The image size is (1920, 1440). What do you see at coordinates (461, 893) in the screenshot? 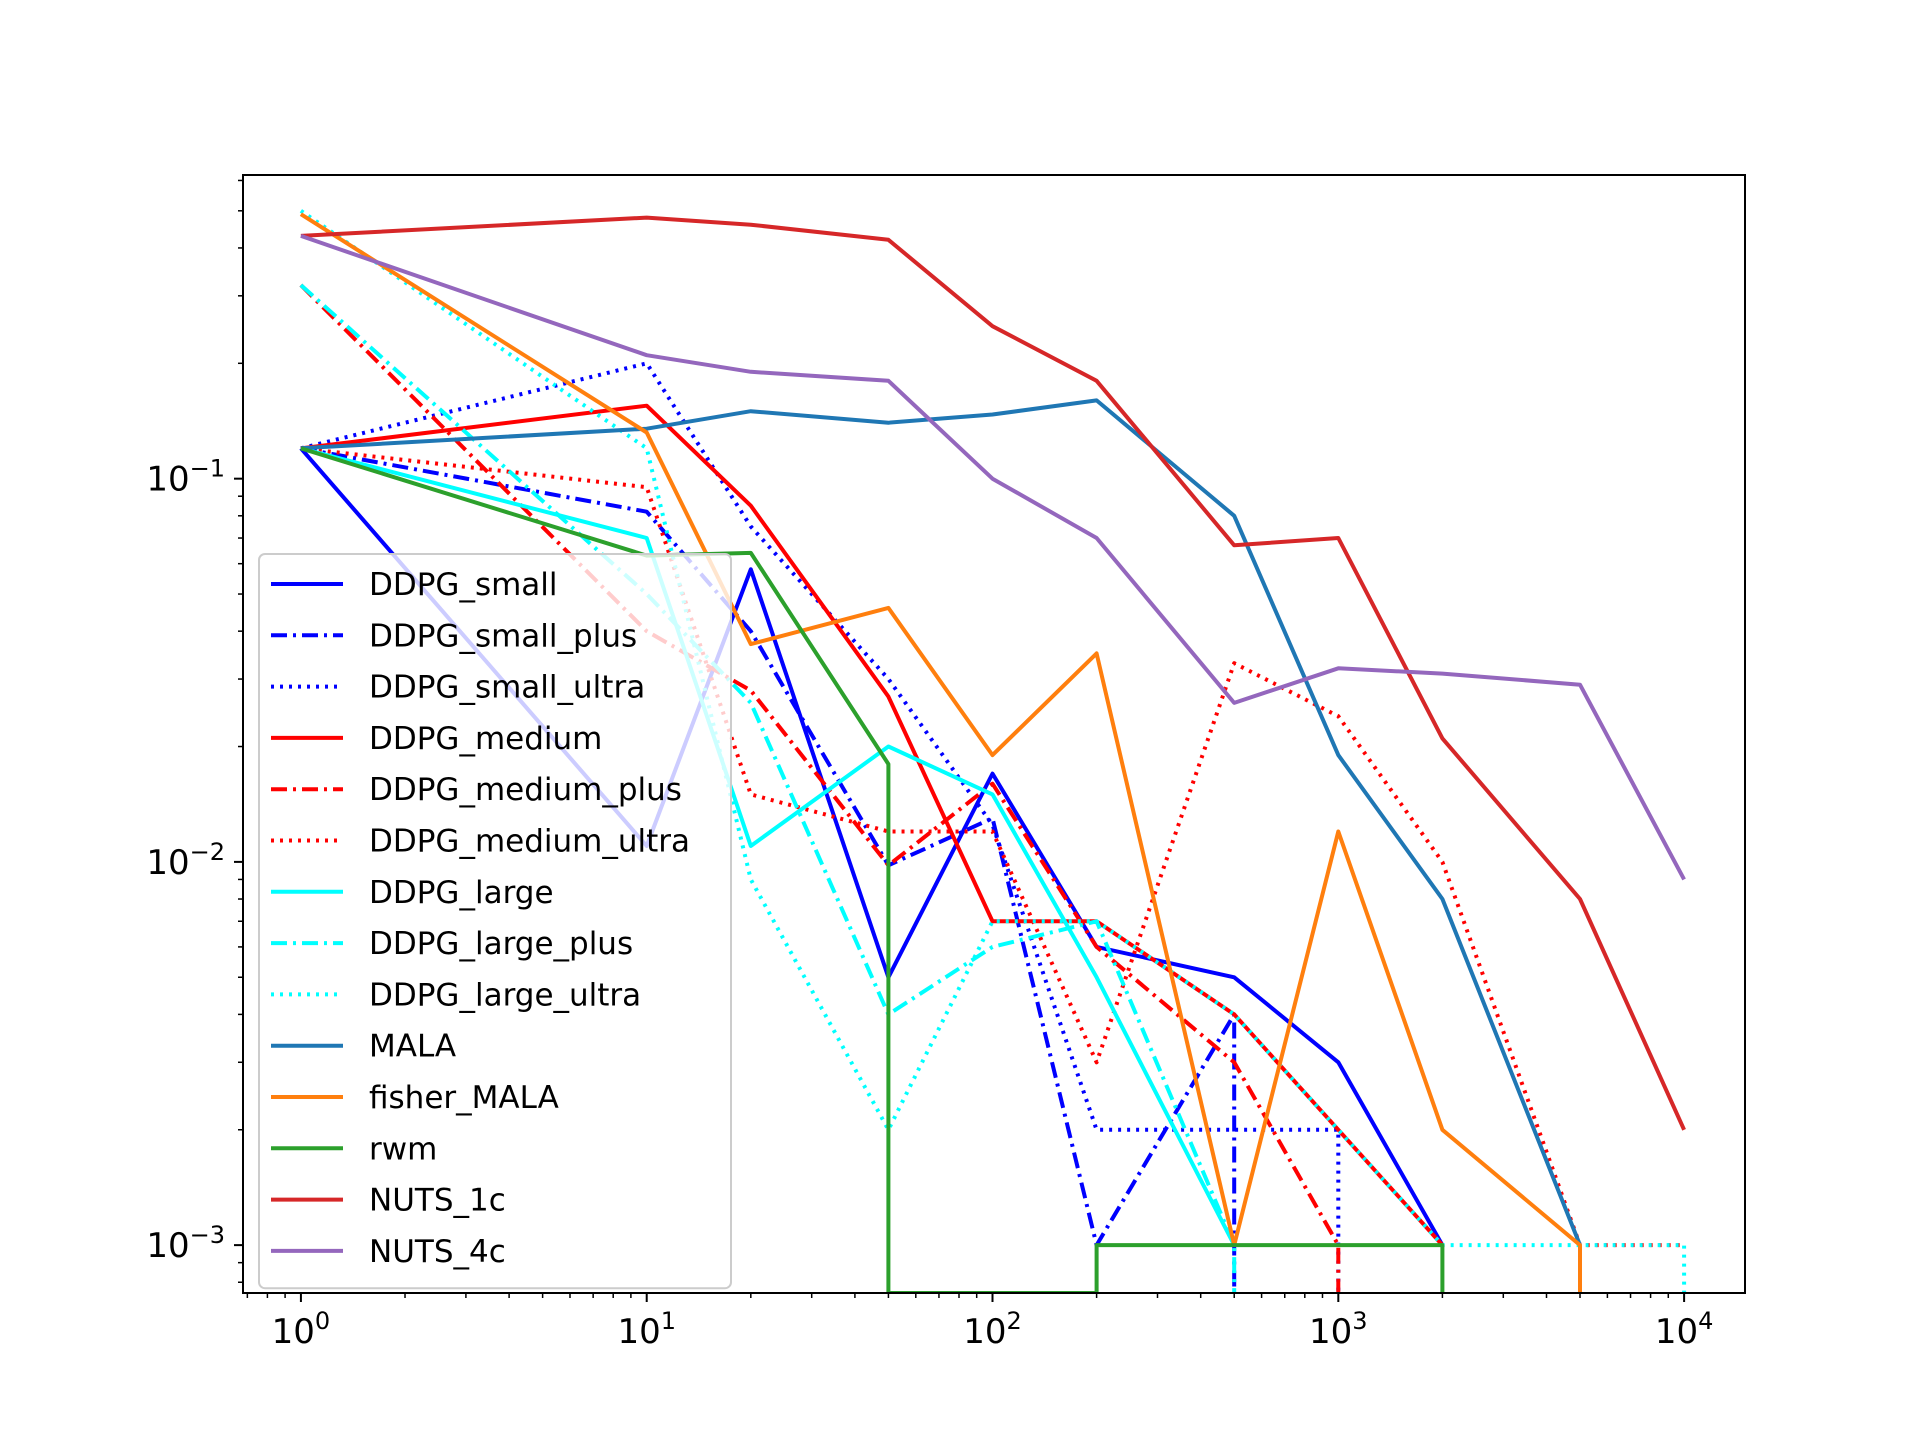
I see `legend-label: DDPG_large` at bounding box center [461, 893].